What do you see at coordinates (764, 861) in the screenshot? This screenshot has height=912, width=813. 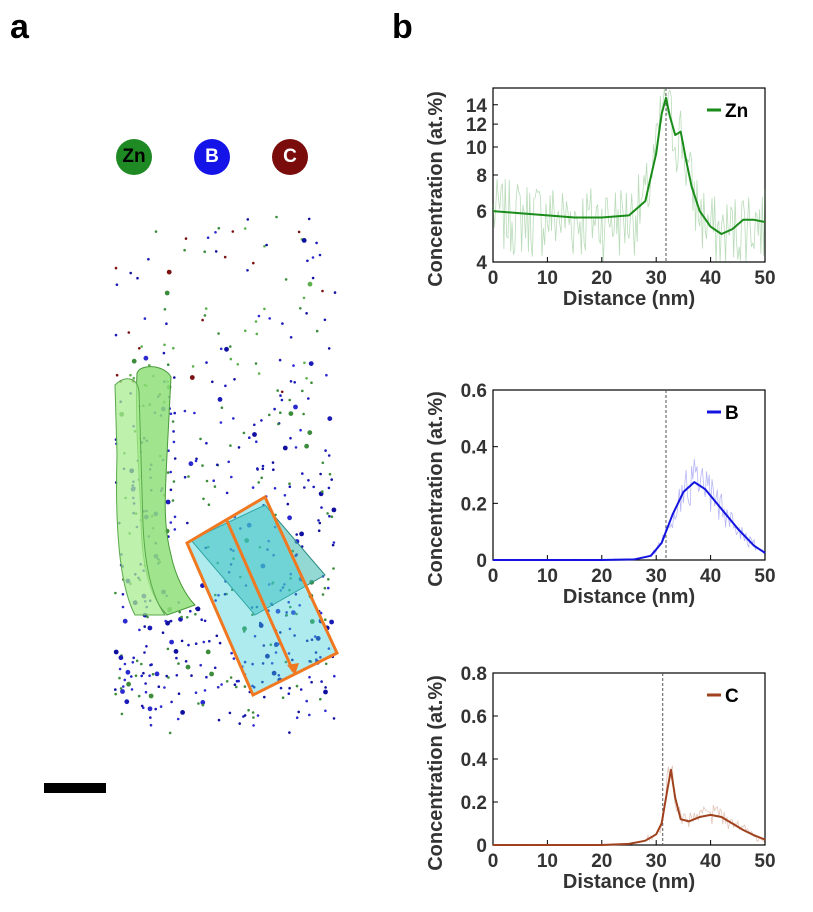 I see `c-xtick-label: 50` at bounding box center [764, 861].